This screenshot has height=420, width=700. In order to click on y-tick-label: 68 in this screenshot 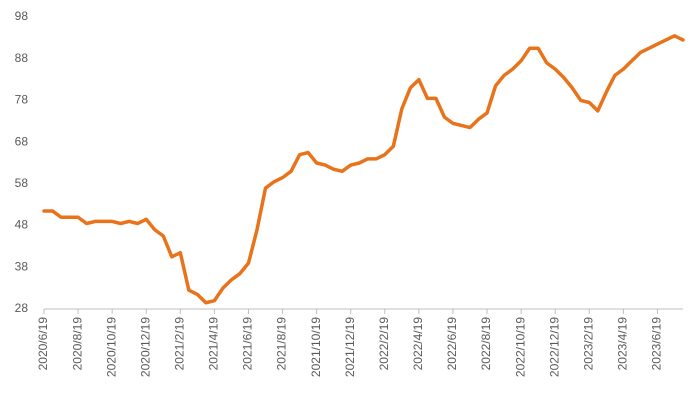, I will do `click(22, 141)`.